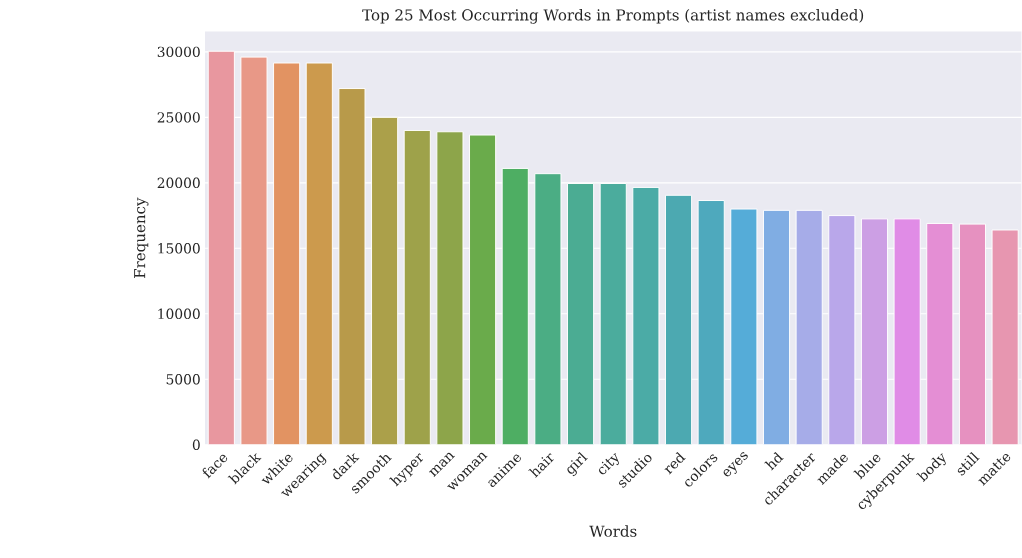 The height and width of the screenshot is (558, 1022). I want to click on y-axis-title: Frequency, so click(141, 237).